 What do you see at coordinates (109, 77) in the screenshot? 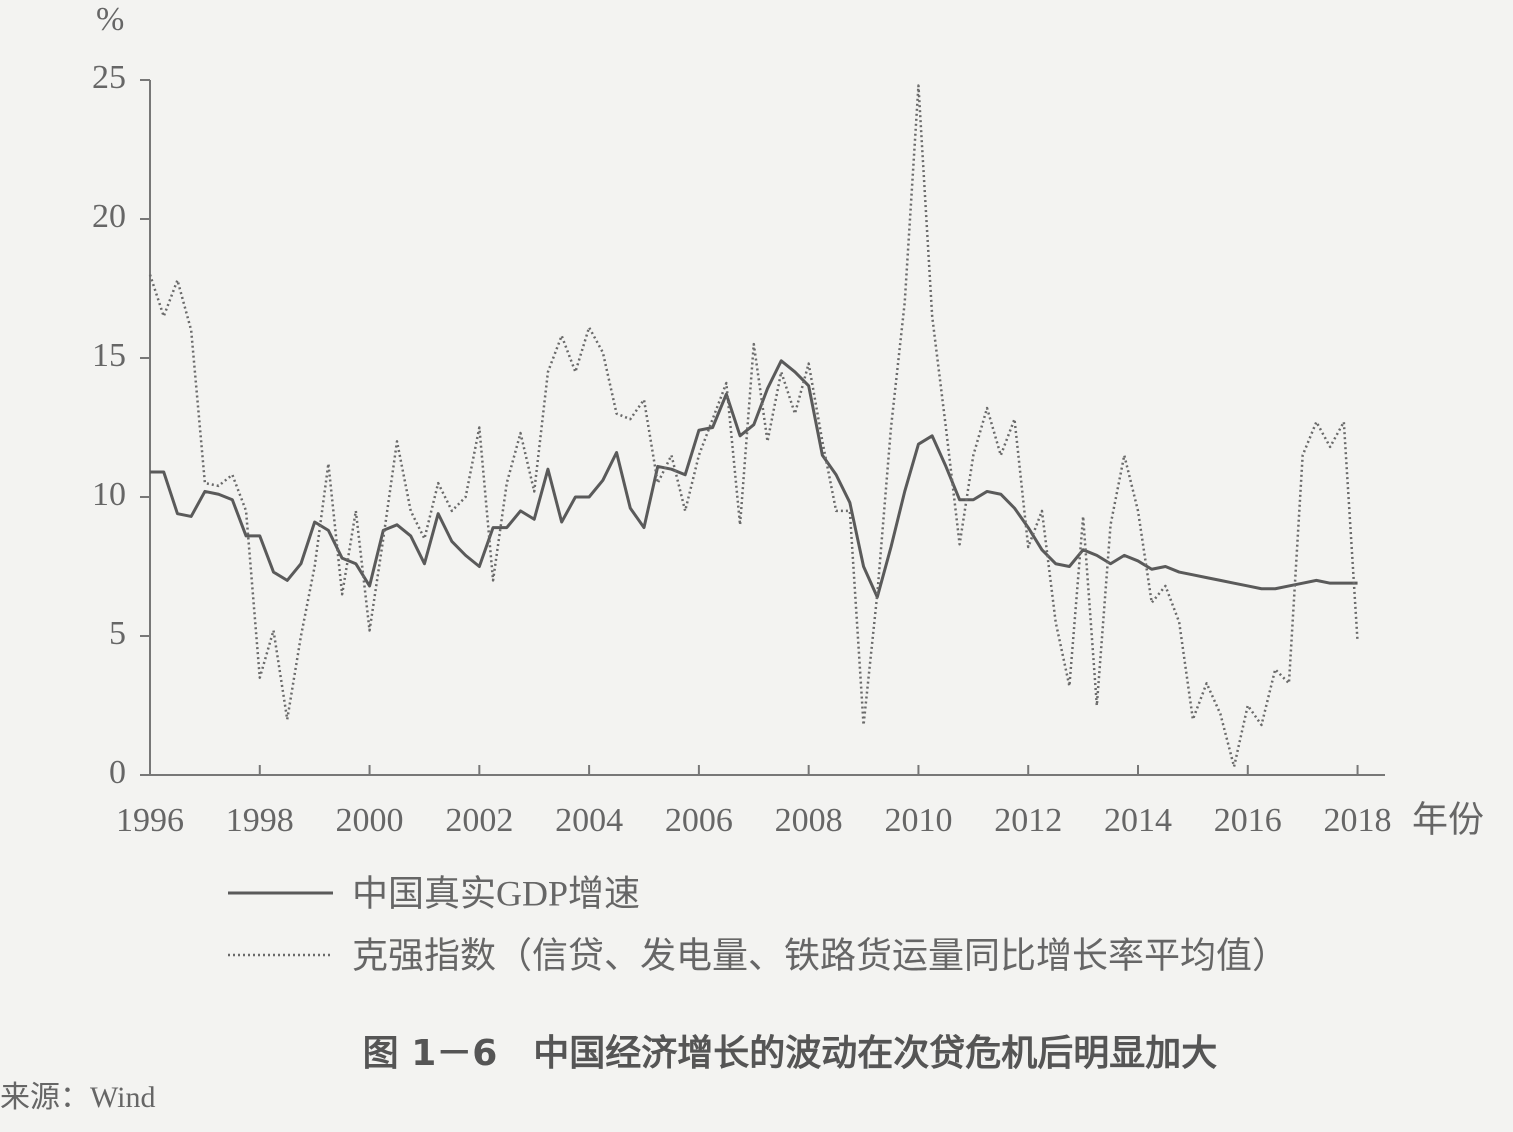
I see `y-tick-label: 25` at bounding box center [109, 77].